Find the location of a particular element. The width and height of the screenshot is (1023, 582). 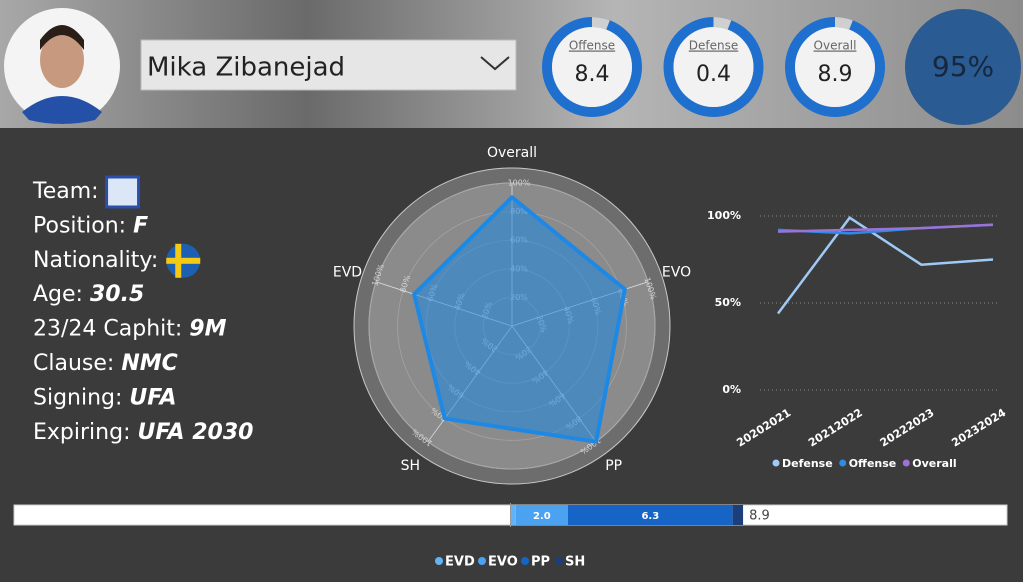

profile-row: Signing: UFA is located at coordinates (105, 397).